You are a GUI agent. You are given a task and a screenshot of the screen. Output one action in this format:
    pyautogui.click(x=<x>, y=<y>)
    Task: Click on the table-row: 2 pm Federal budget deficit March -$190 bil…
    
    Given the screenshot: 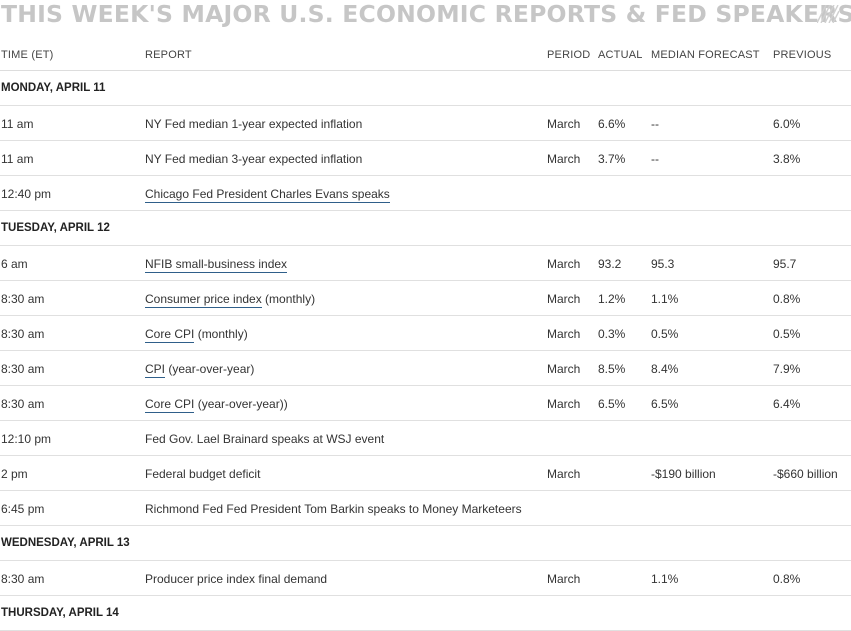 What is the action you would take?
    pyautogui.click(x=425, y=473)
    